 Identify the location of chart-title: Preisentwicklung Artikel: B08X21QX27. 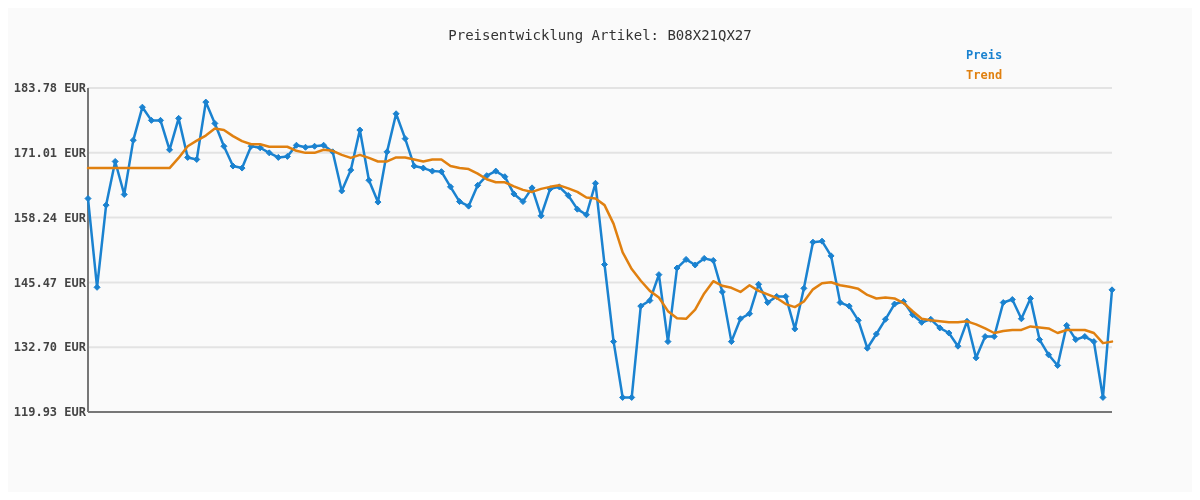
(600, 35).